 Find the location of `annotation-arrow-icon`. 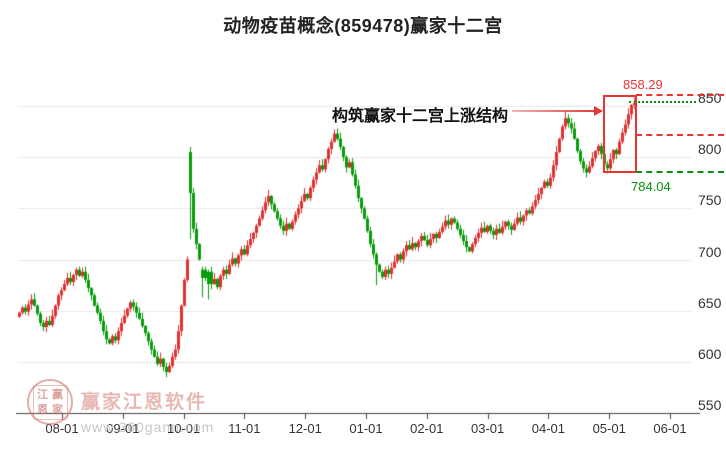

annotation-arrow-icon is located at coordinates (598, 111).